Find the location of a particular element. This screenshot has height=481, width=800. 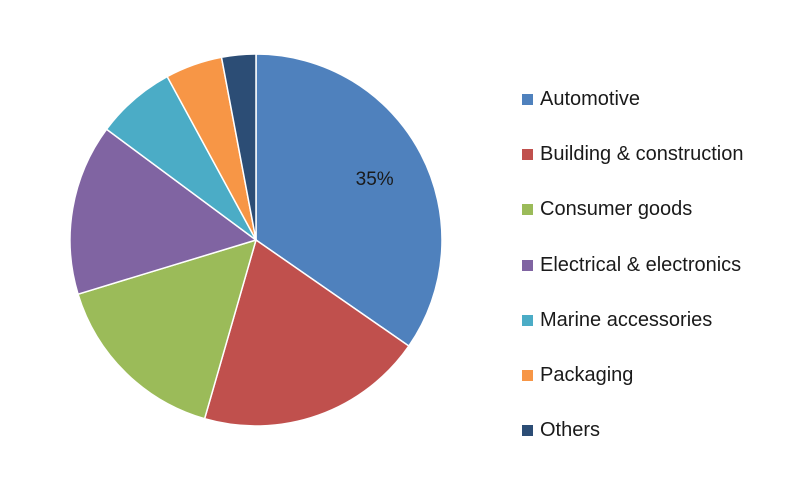

legend-item-electrical-and-electronics: Electrical & electronics is located at coordinates (657, 265).